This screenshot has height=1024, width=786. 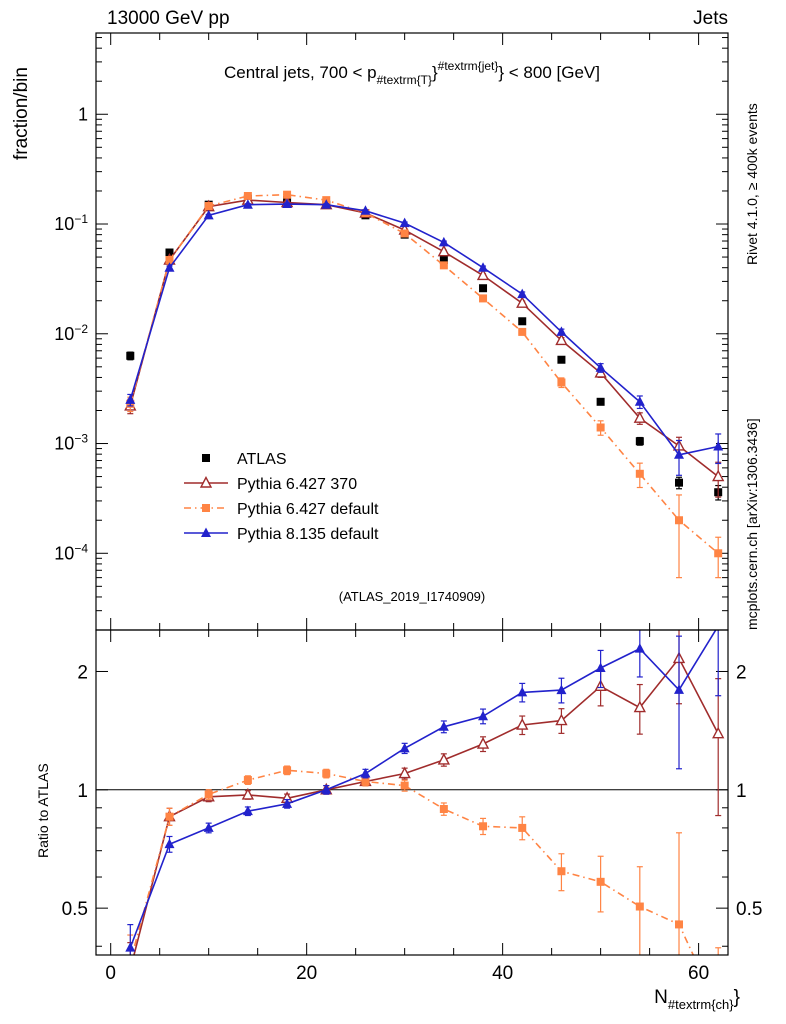 I want to click on ratio-y-tick-label-right: 0.5, so click(x=749, y=909).